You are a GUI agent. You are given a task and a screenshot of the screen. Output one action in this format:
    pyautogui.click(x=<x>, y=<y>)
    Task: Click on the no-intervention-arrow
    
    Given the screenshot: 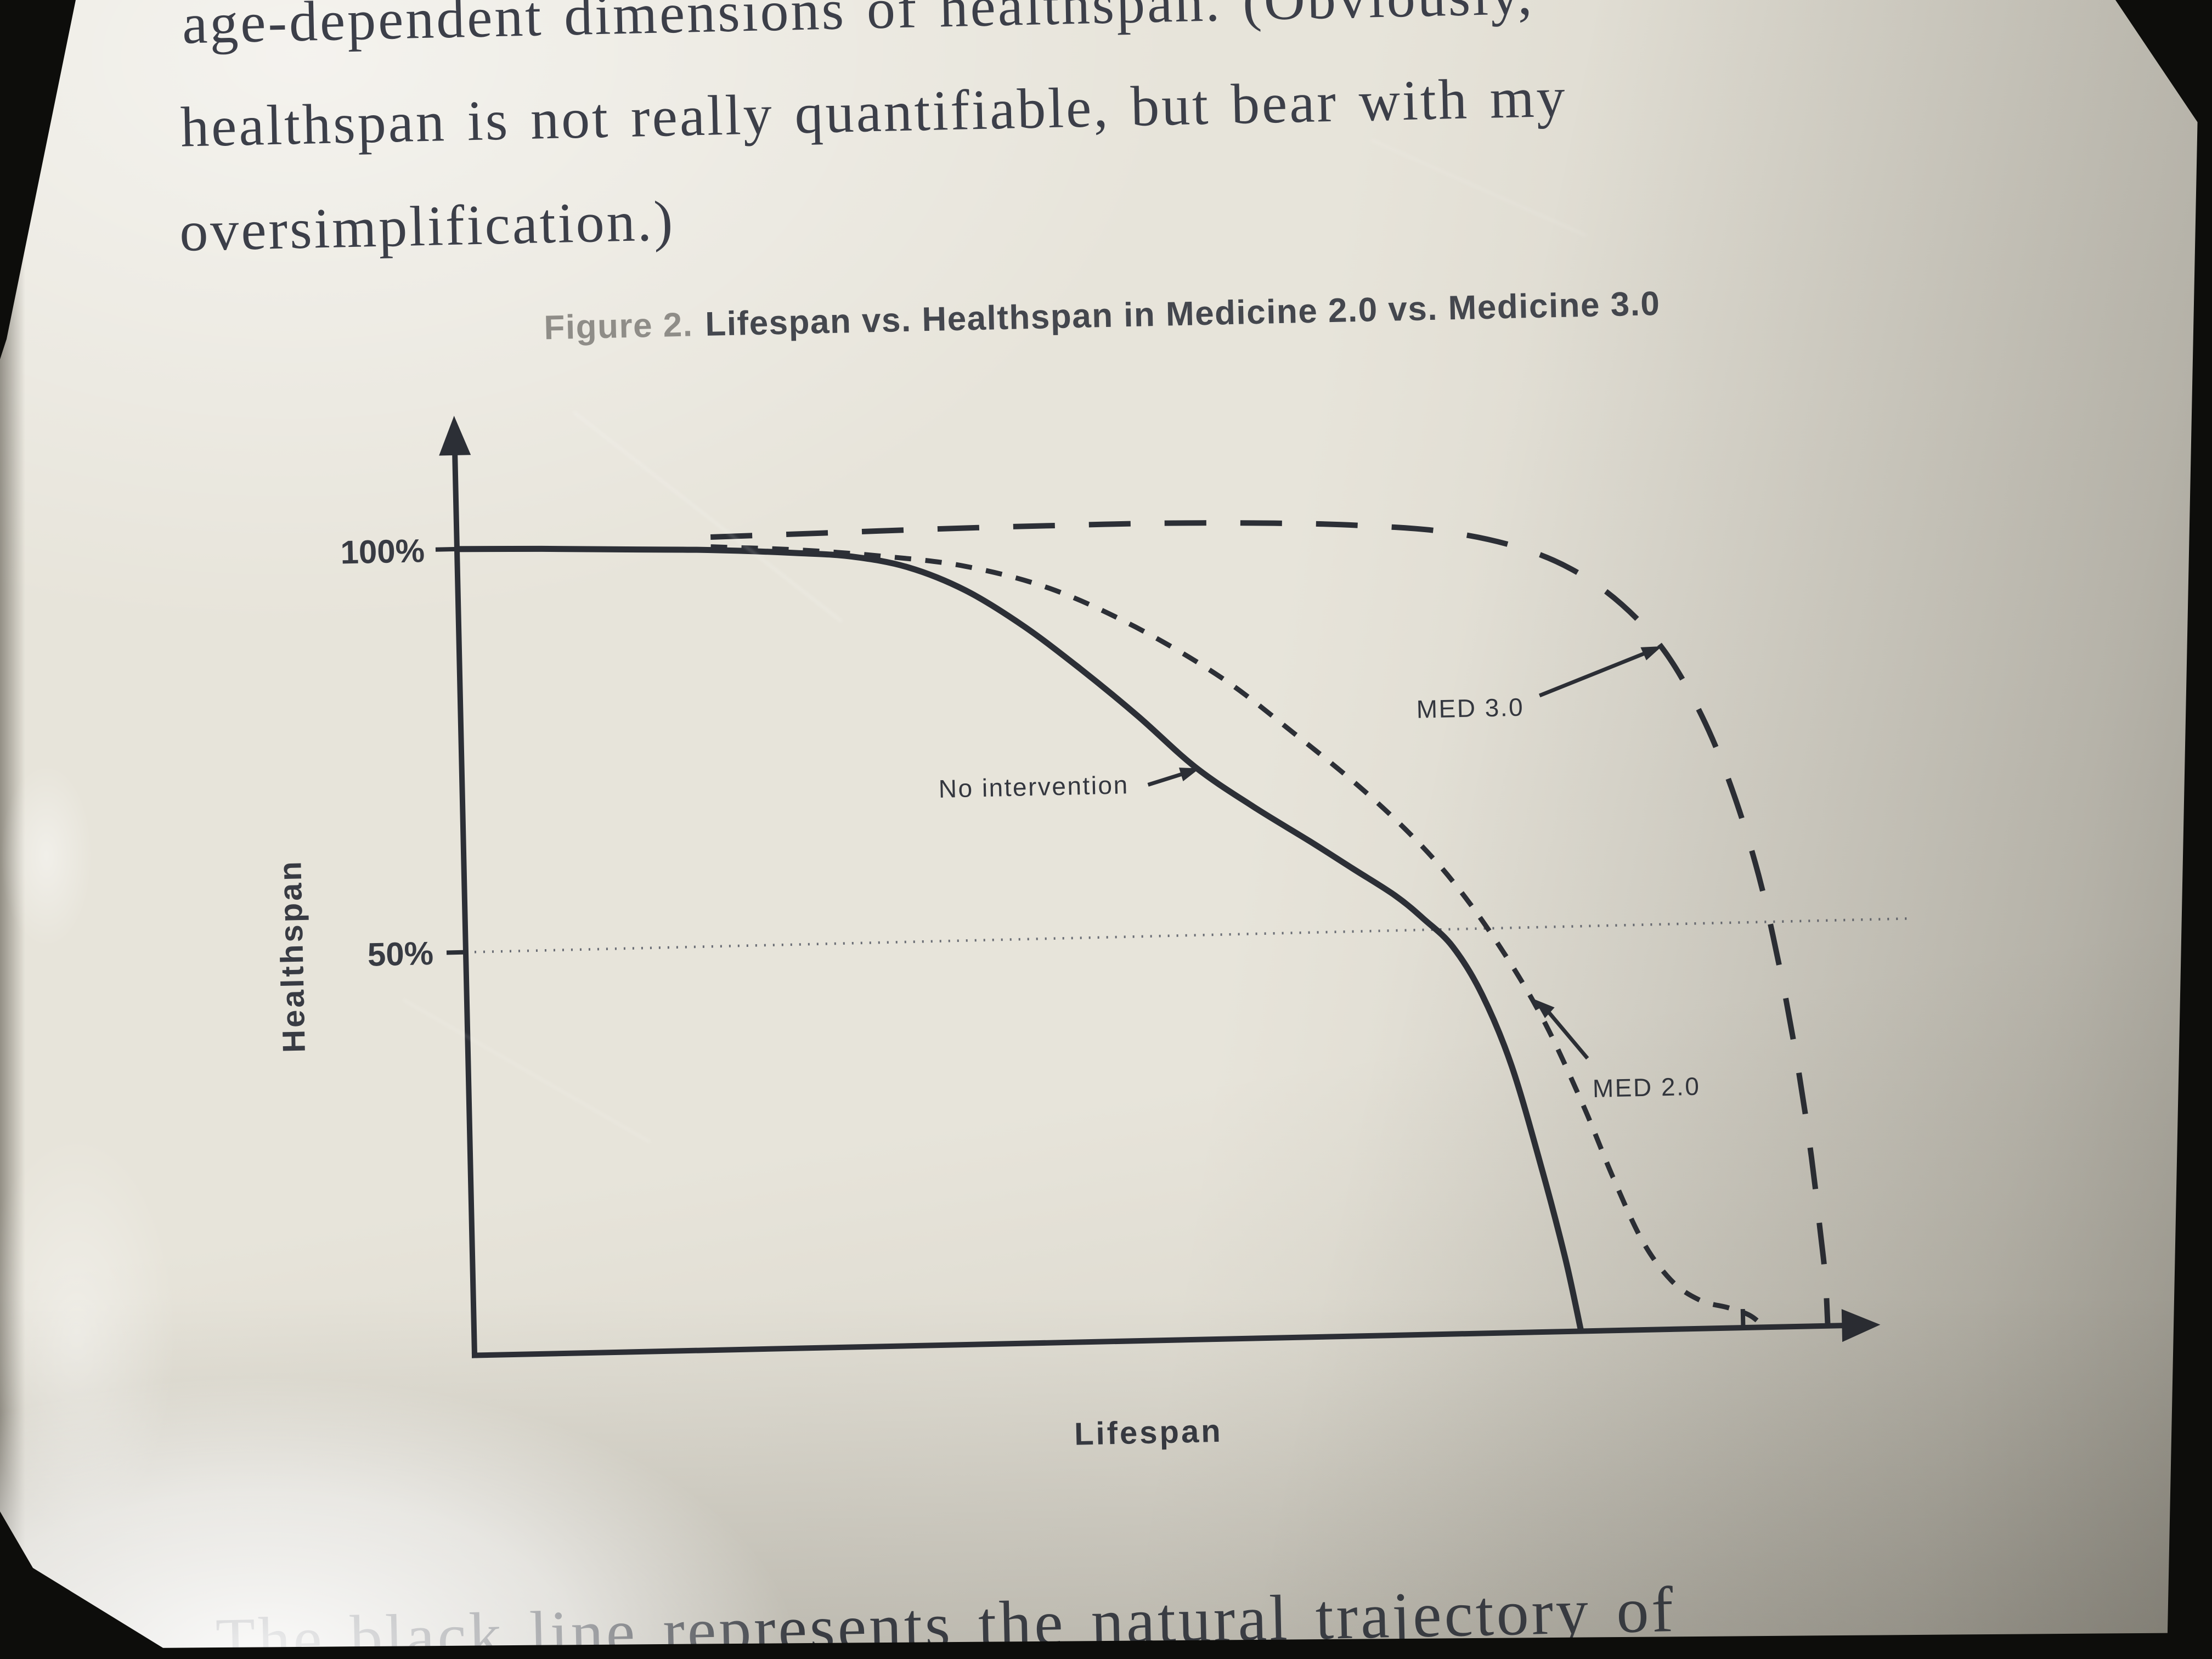 What is the action you would take?
    pyautogui.click(x=1165, y=780)
    